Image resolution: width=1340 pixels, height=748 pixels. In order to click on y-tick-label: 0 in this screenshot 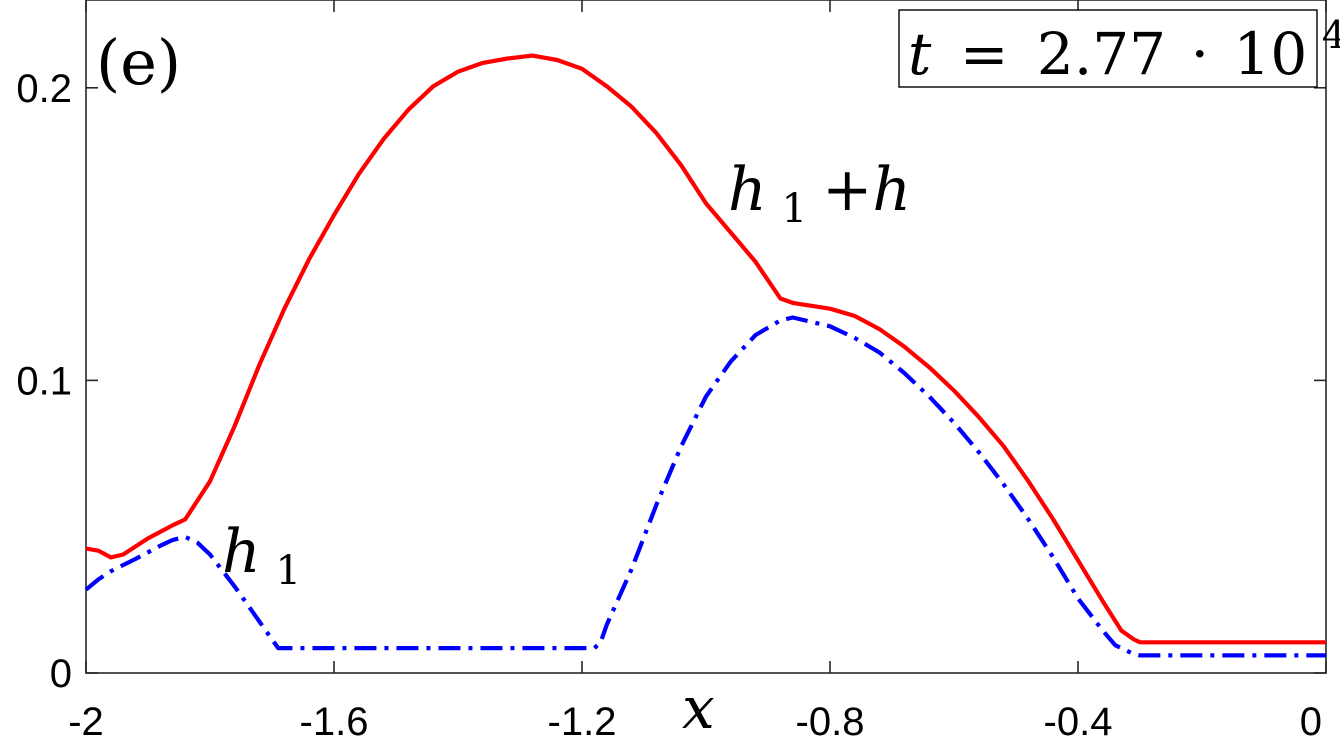, I will do `click(61, 674)`.